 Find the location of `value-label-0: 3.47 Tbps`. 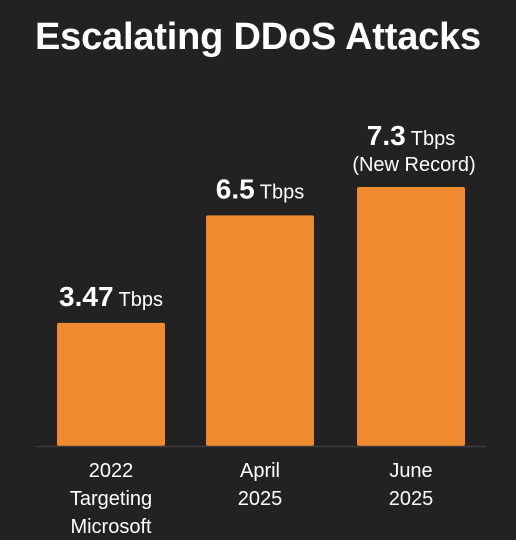

value-label-0: 3.47 Tbps is located at coordinates (111, 296).